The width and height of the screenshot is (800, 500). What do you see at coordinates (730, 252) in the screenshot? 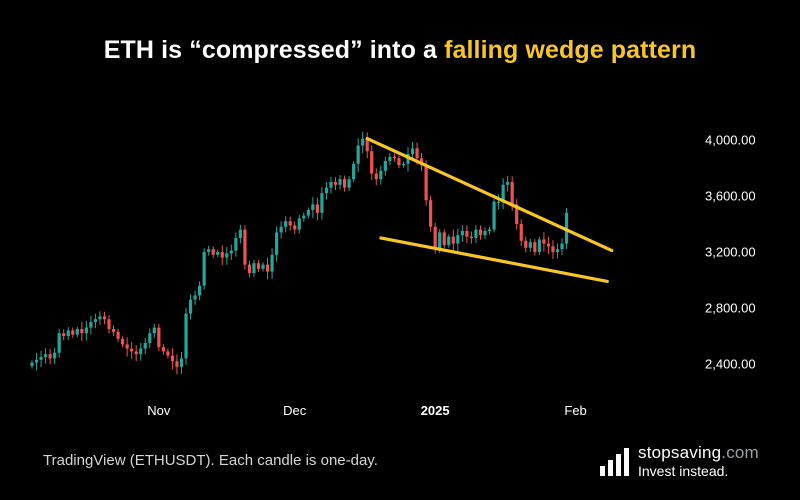
I see `y-tick-label: 3,200.00` at bounding box center [730, 252].